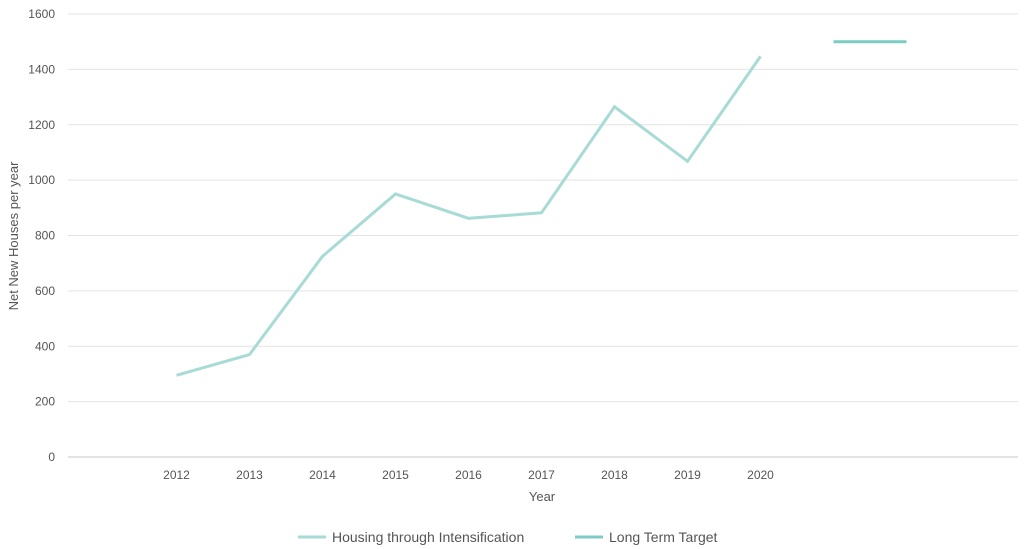 This screenshot has height=549, width=1024. What do you see at coordinates (249, 475) in the screenshot?
I see `x-tick-label: 2013` at bounding box center [249, 475].